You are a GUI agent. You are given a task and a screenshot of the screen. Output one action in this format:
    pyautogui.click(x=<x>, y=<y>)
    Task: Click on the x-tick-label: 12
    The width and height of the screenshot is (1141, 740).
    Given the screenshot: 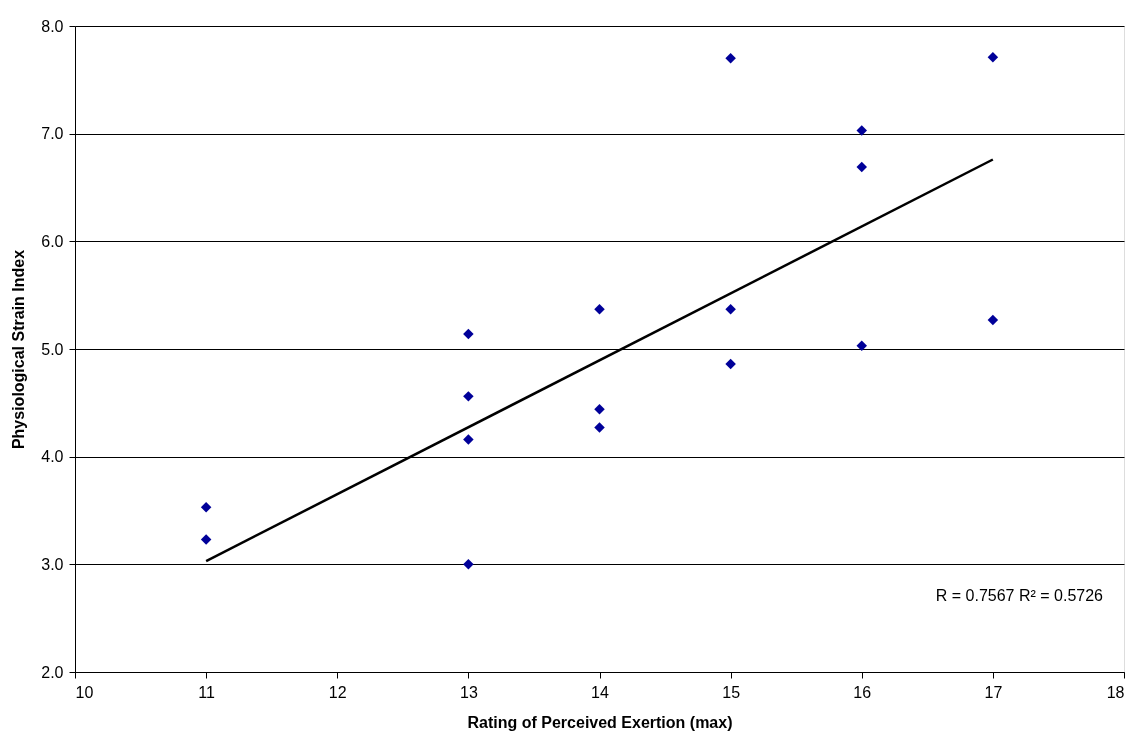 What is the action you would take?
    pyautogui.click(x=337, y=692)
    